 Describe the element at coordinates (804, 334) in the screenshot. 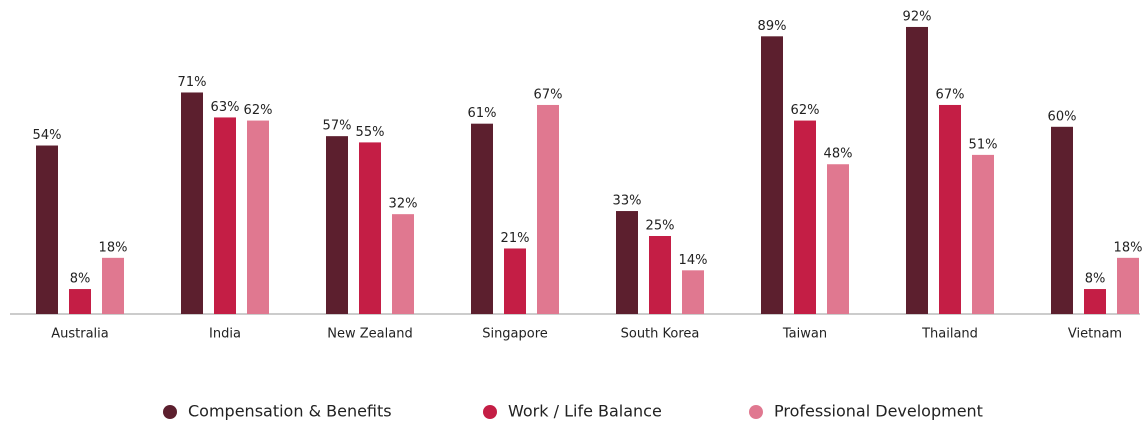

I see `x-tick-label: Taiwan` at that location.